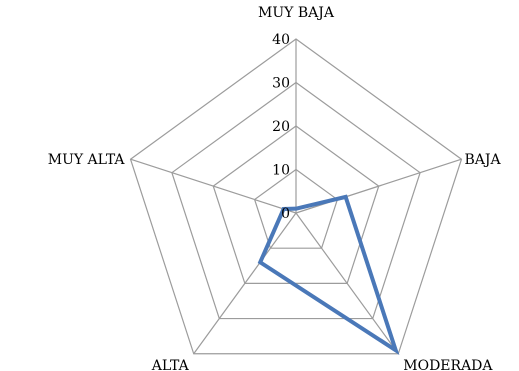  What do you see at coordinates (281, 40) in the screenshot?
I see `tick-label-40: 40` at bounding box center [281, 40].